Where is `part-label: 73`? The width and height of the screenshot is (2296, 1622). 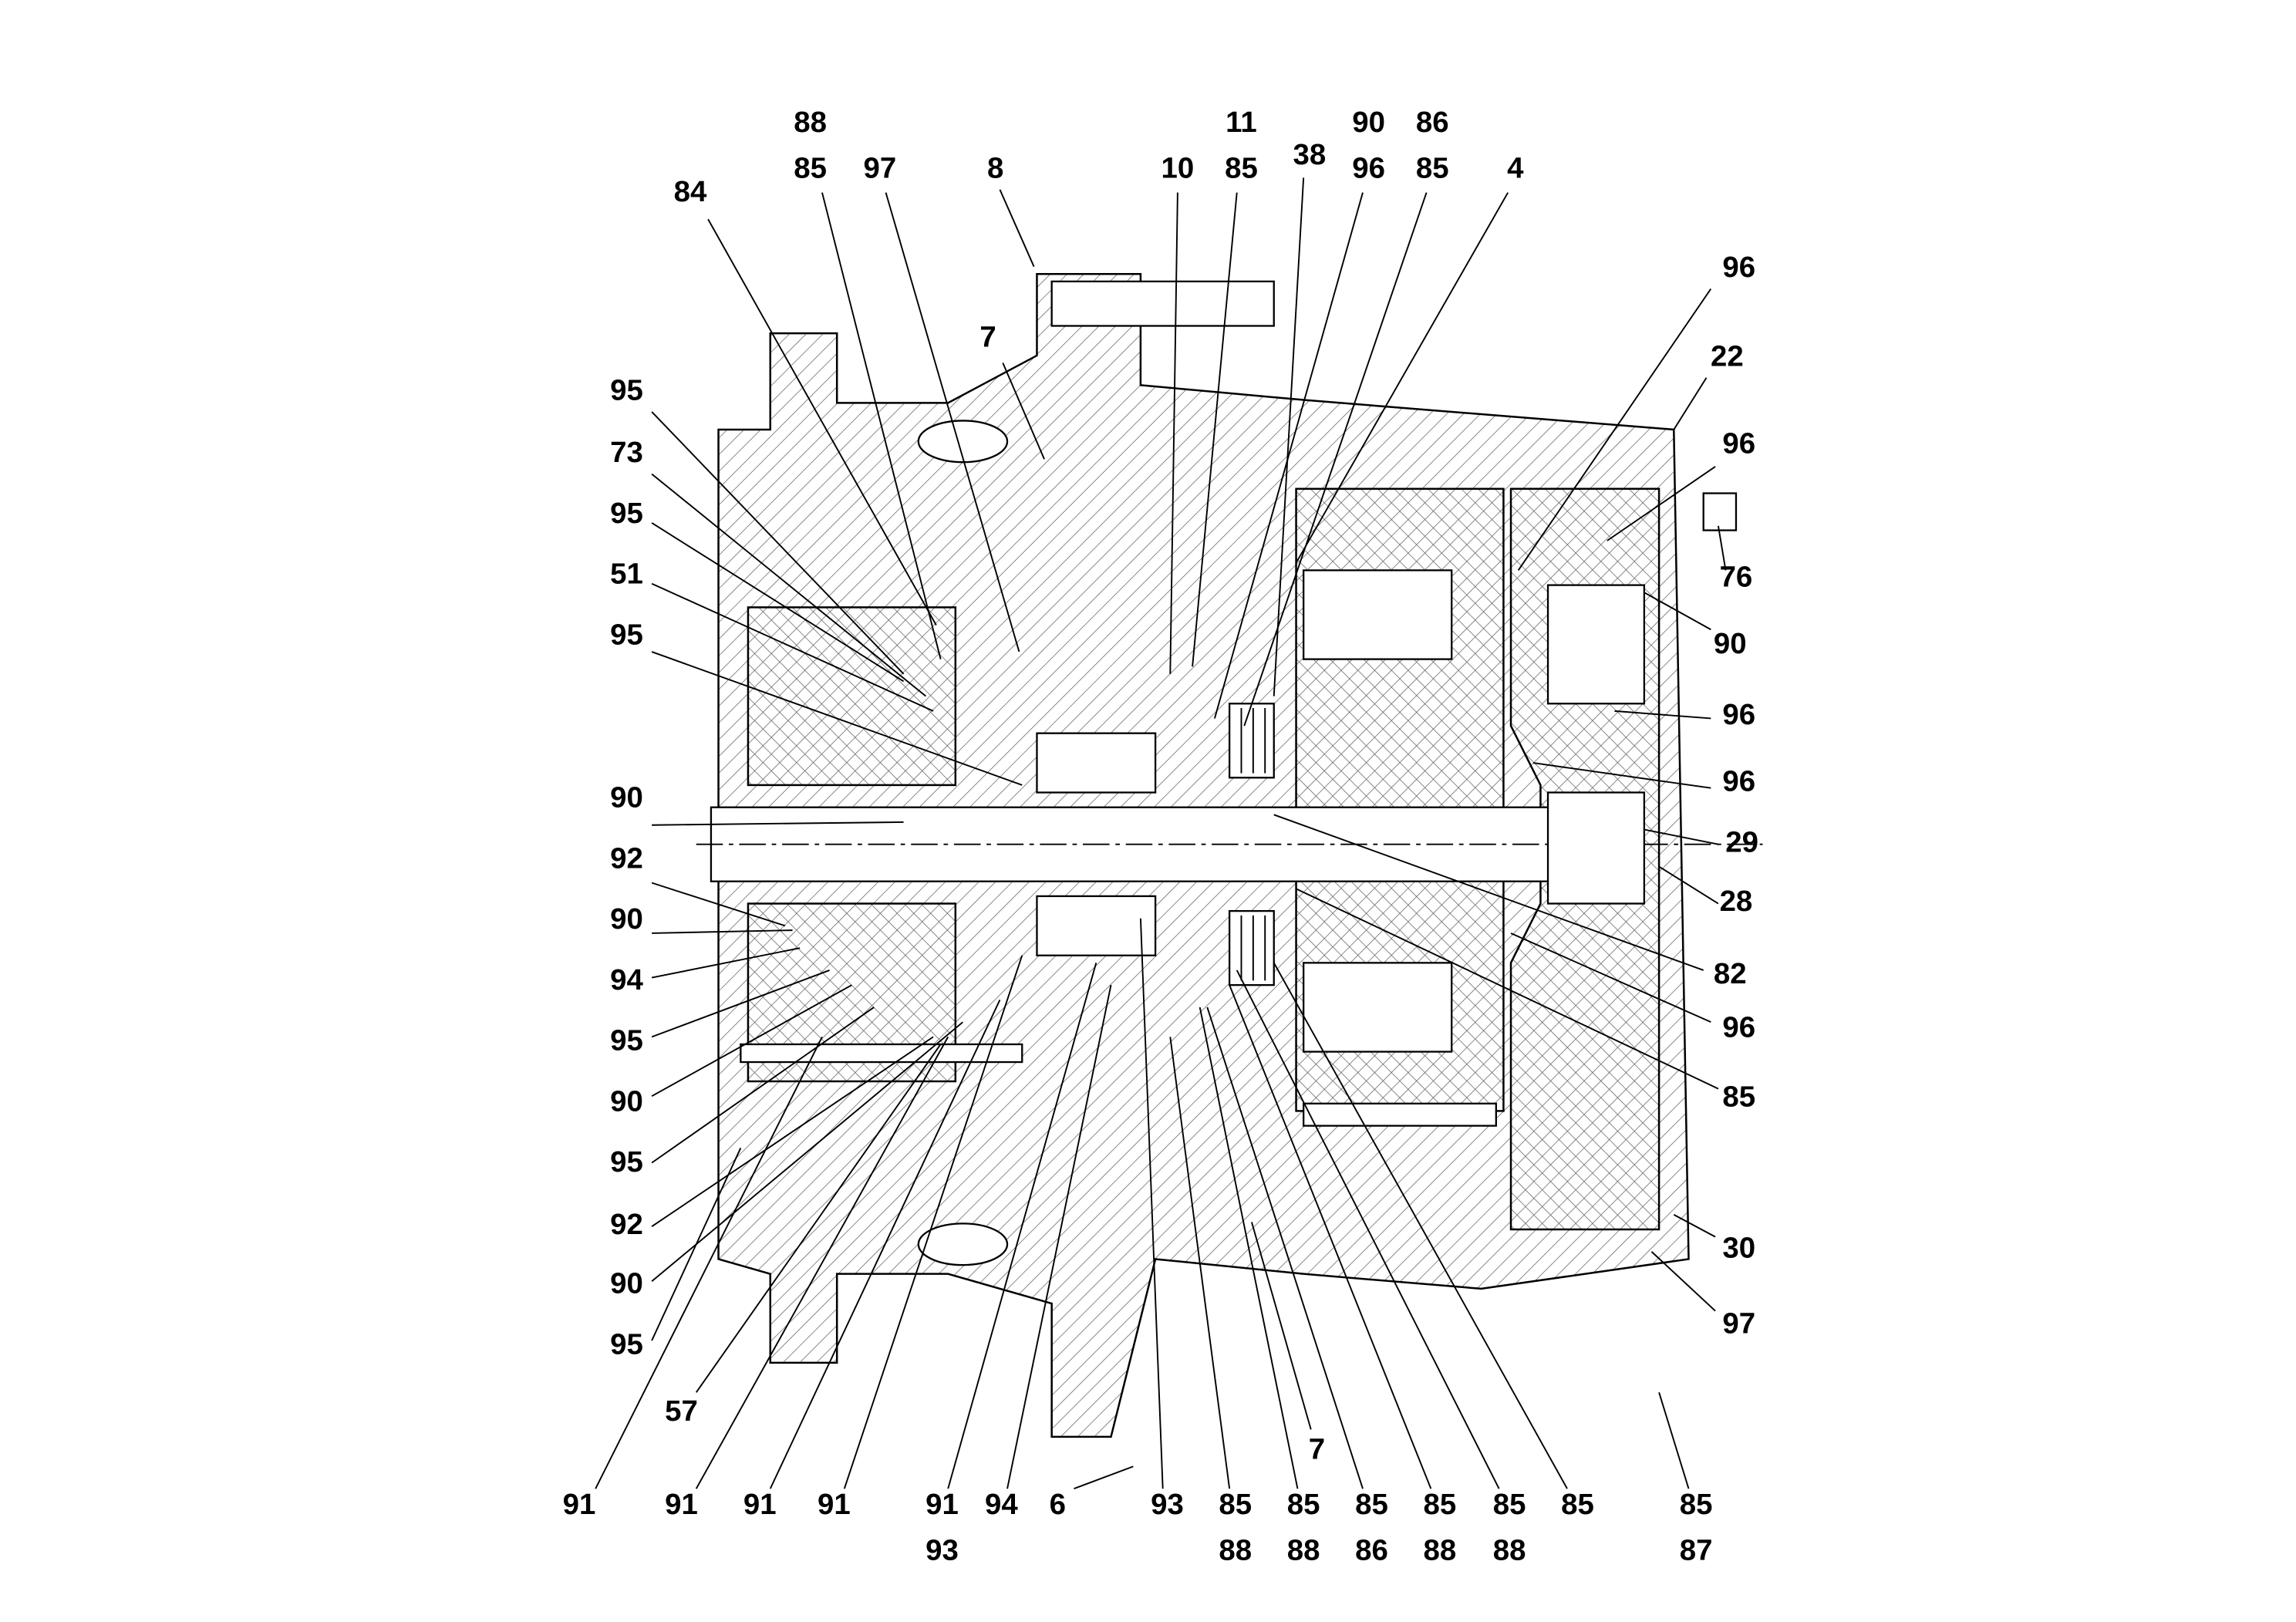
part-label: 73 is located at coordinates (627, 452).